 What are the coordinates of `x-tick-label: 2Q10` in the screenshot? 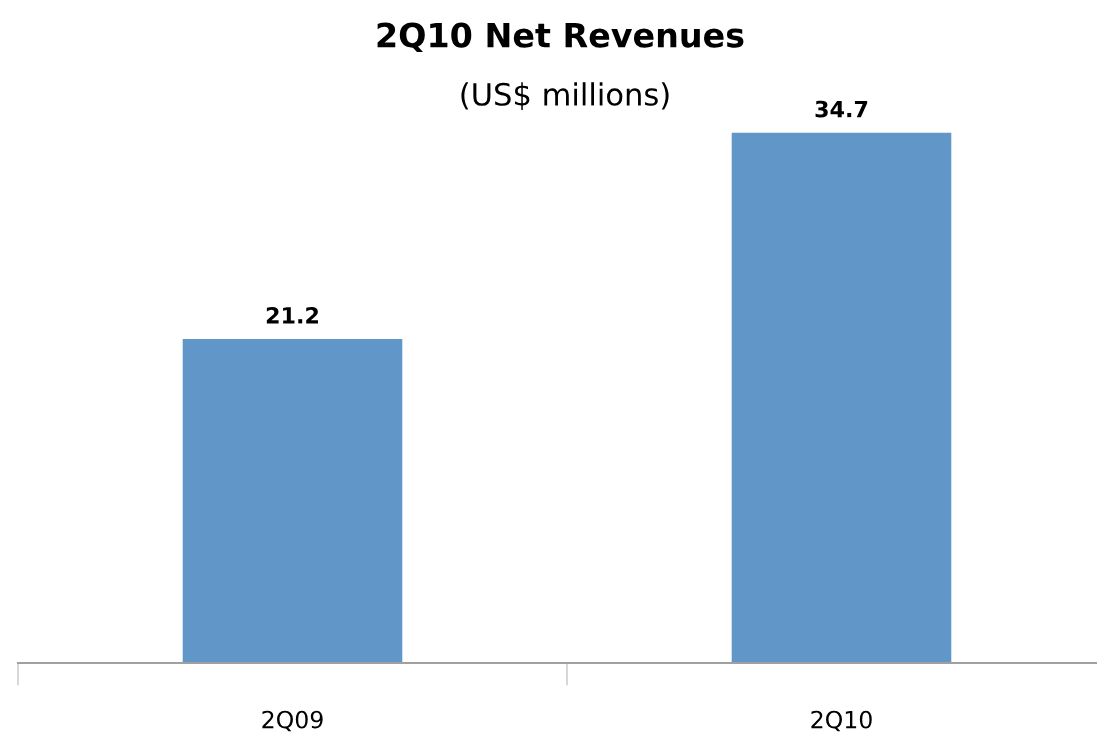 It's located at (841, 721).